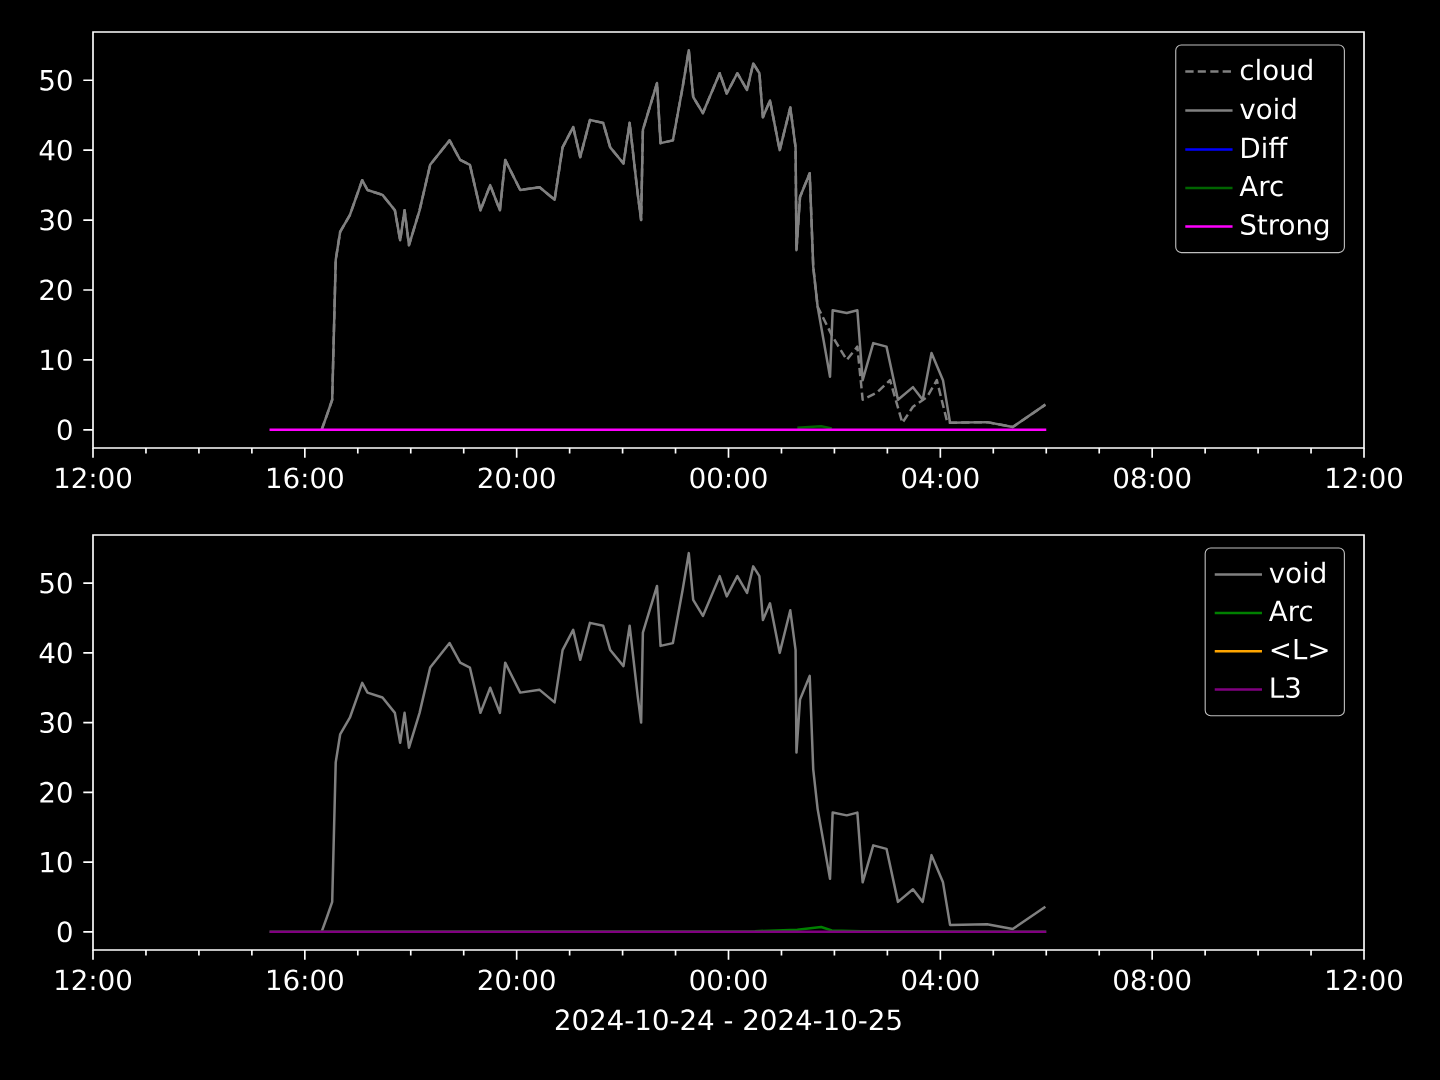  What do you see at coordinates (1285, 688) in the screenshot?
I see `legend-label: L3` at bounding box center [1285, 688].